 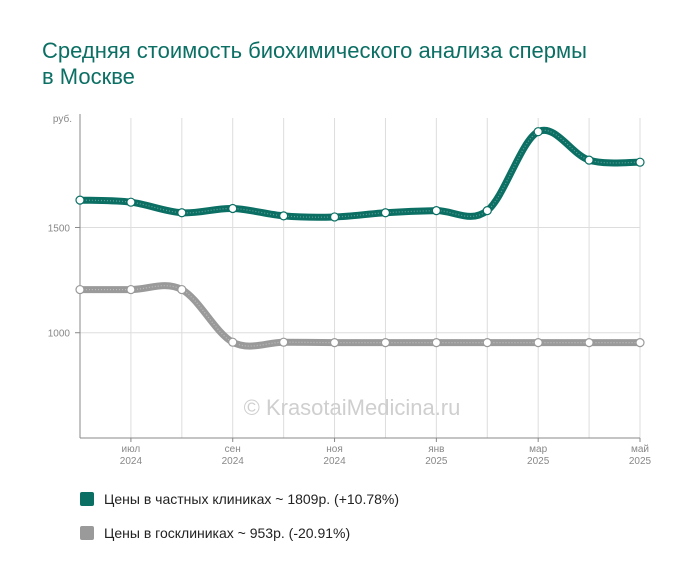 What do you see at coordinates (360, 533) in the screenshot?
I see `legend-item-public: Цены в госклиниках ~ 953р. (-20.91%)` at bounding box center [360, 533].